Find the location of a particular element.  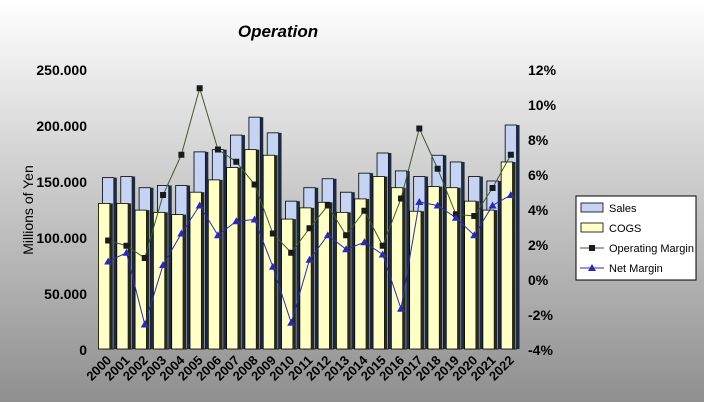

legend-label: Net Margin is located at coordinates (636, 269).